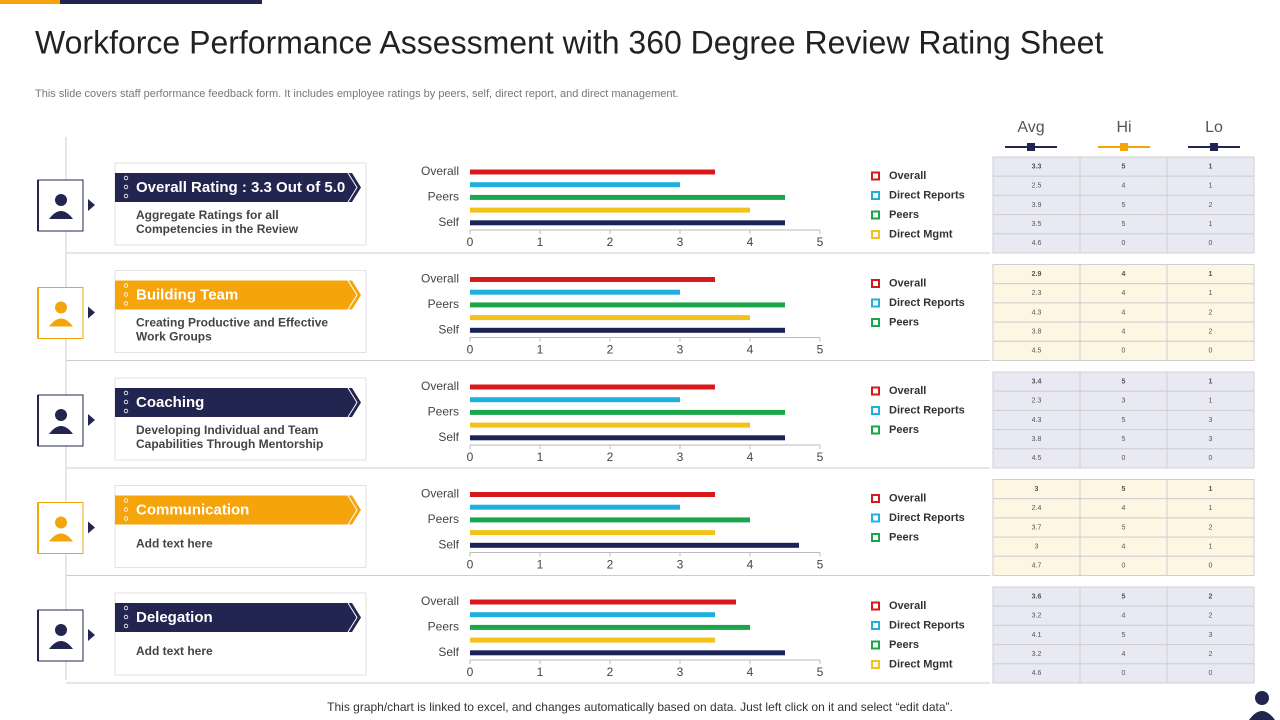 Image resolution: width=1280 pixels, height=720 pixels. I want to click on x-tick-label: 3, so click(680, 672).